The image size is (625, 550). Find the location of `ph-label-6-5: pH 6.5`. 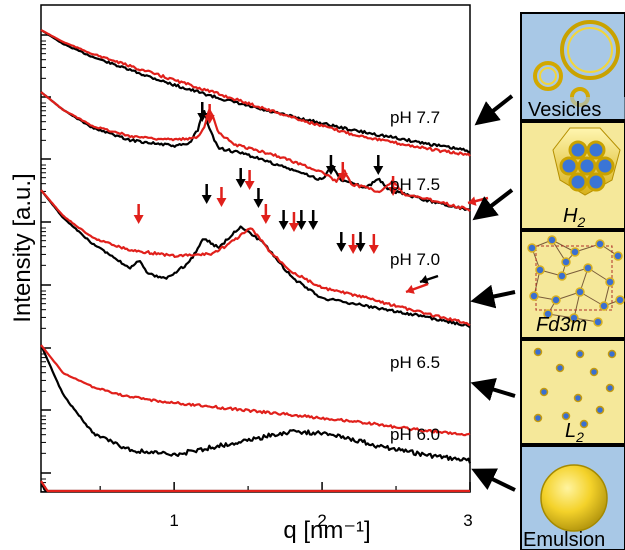

ph-label-6-5: pH 6.5 is located at coordinates (415, 362).